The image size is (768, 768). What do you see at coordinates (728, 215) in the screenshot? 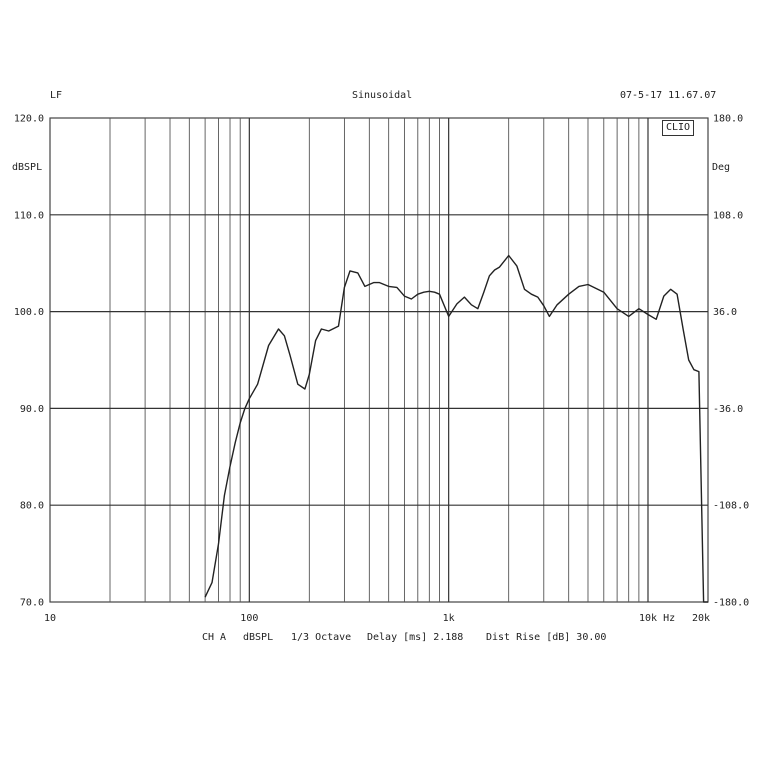
I see `y2-tick-label: 108.0` at bounding box center [728, 215].